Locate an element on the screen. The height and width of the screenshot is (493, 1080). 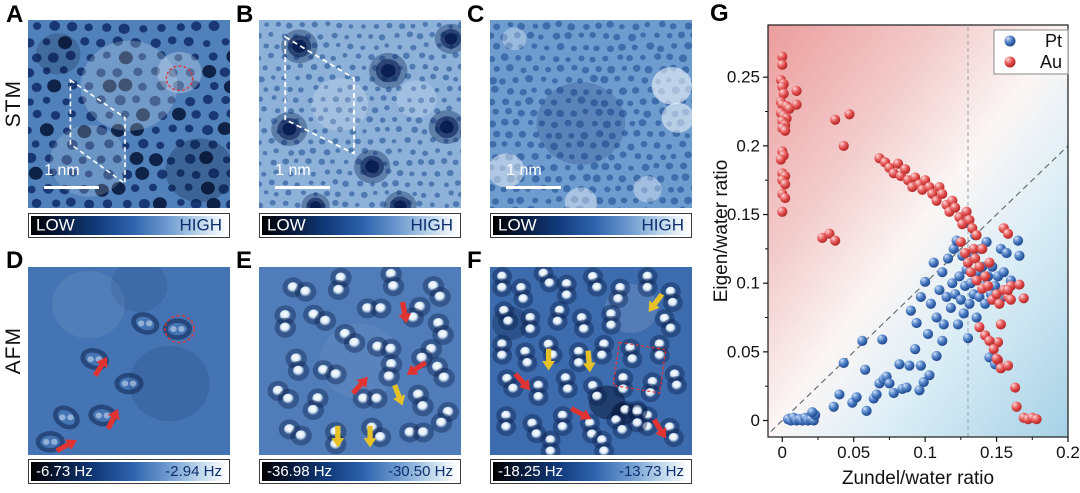
panel-letter-e: E is located at coordinates (244, 260).